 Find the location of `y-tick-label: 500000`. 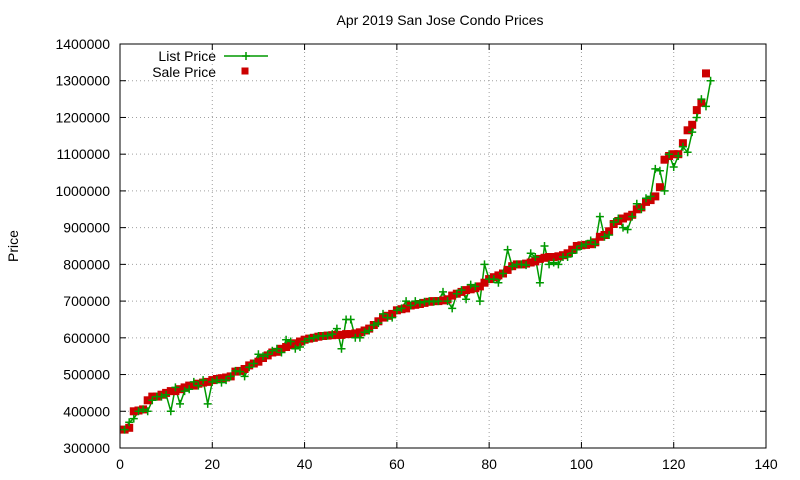

y-tick-label: 500000 is located at coordinates (86, 375).